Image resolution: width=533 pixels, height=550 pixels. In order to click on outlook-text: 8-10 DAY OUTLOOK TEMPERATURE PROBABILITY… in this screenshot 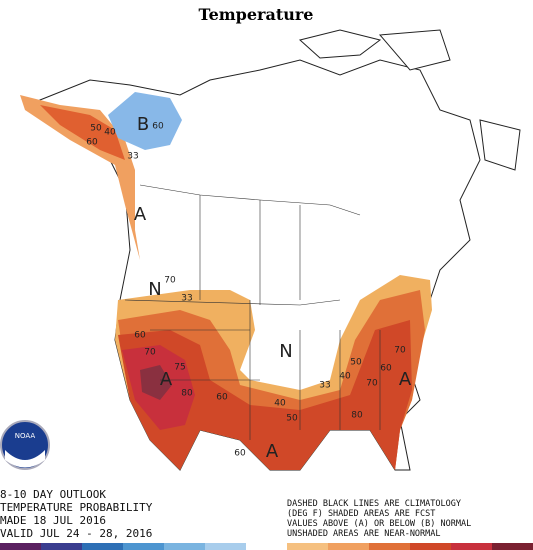, I will do `click(76, 514)`.